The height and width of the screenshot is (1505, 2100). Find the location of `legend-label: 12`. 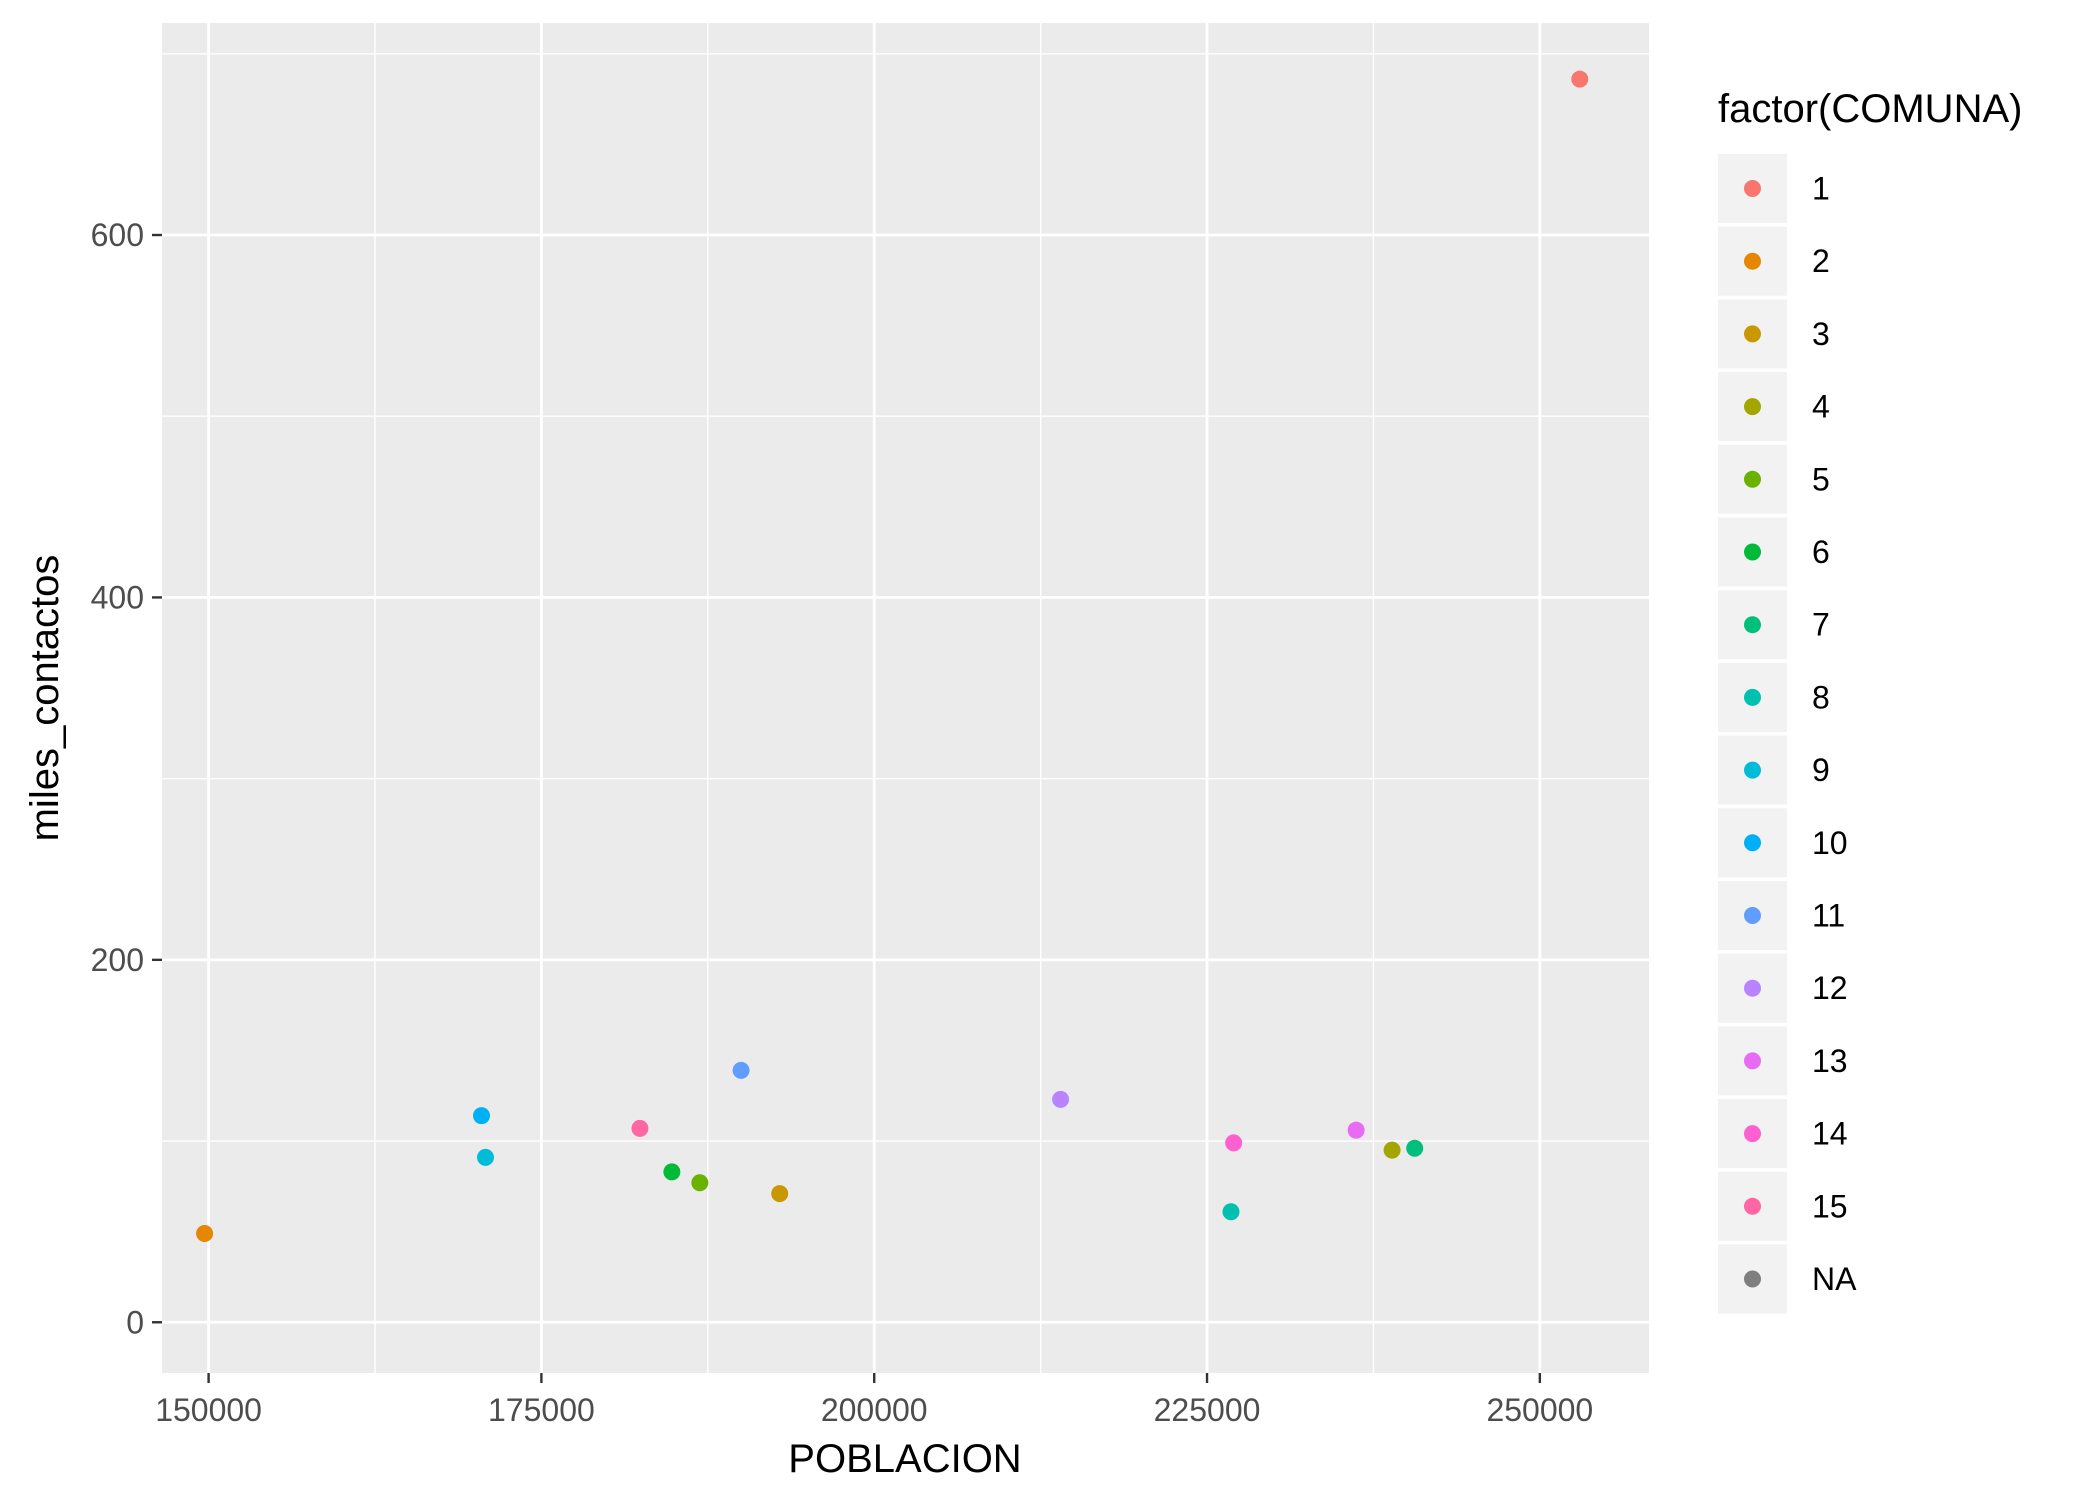

legend-label: 12 is located at coordinates (1830, 988).